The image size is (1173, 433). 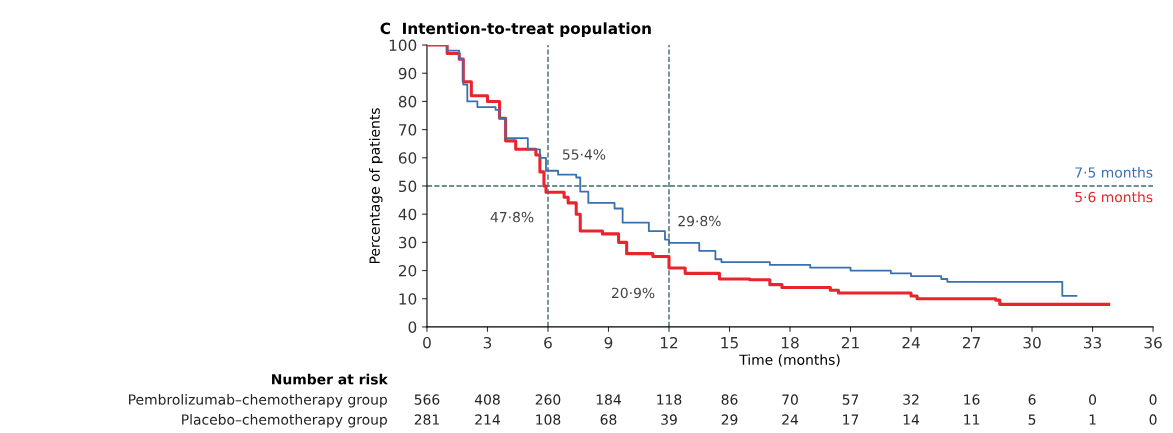 What do you see at coordinates (548, 419) in the screenshot?
I see `text: 108` at bounding box center [548, 419].